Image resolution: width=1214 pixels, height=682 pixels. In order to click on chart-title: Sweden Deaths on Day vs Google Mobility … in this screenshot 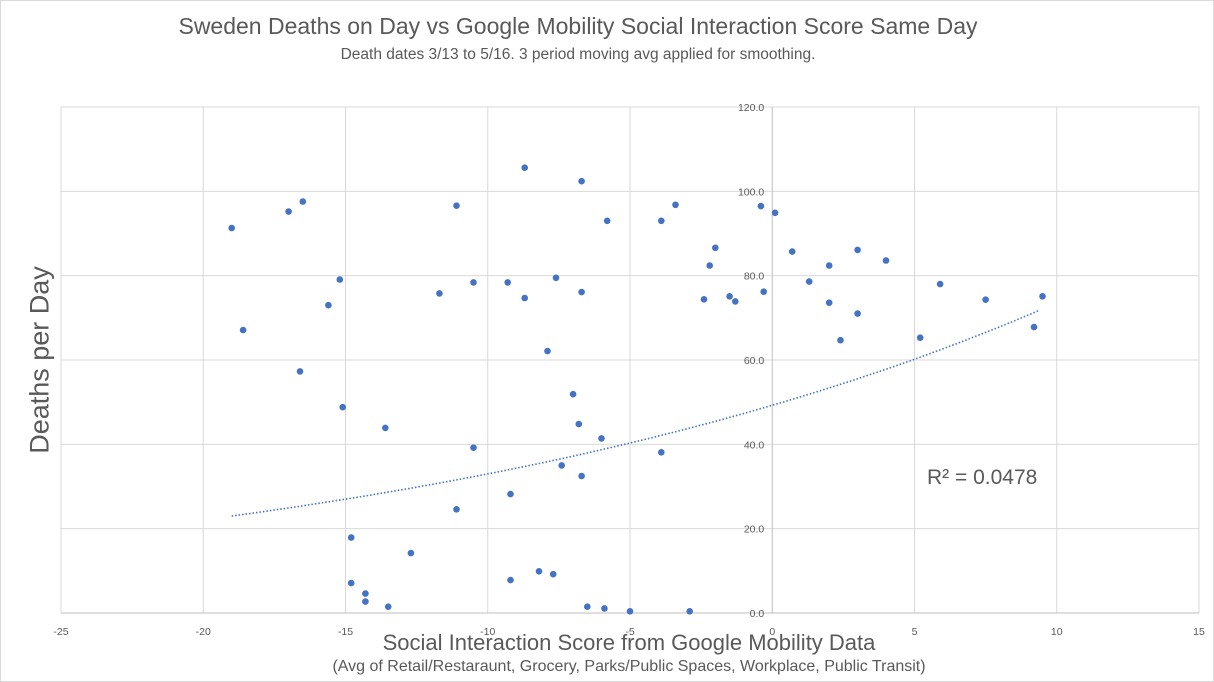, I will do `click(578, 26)`.